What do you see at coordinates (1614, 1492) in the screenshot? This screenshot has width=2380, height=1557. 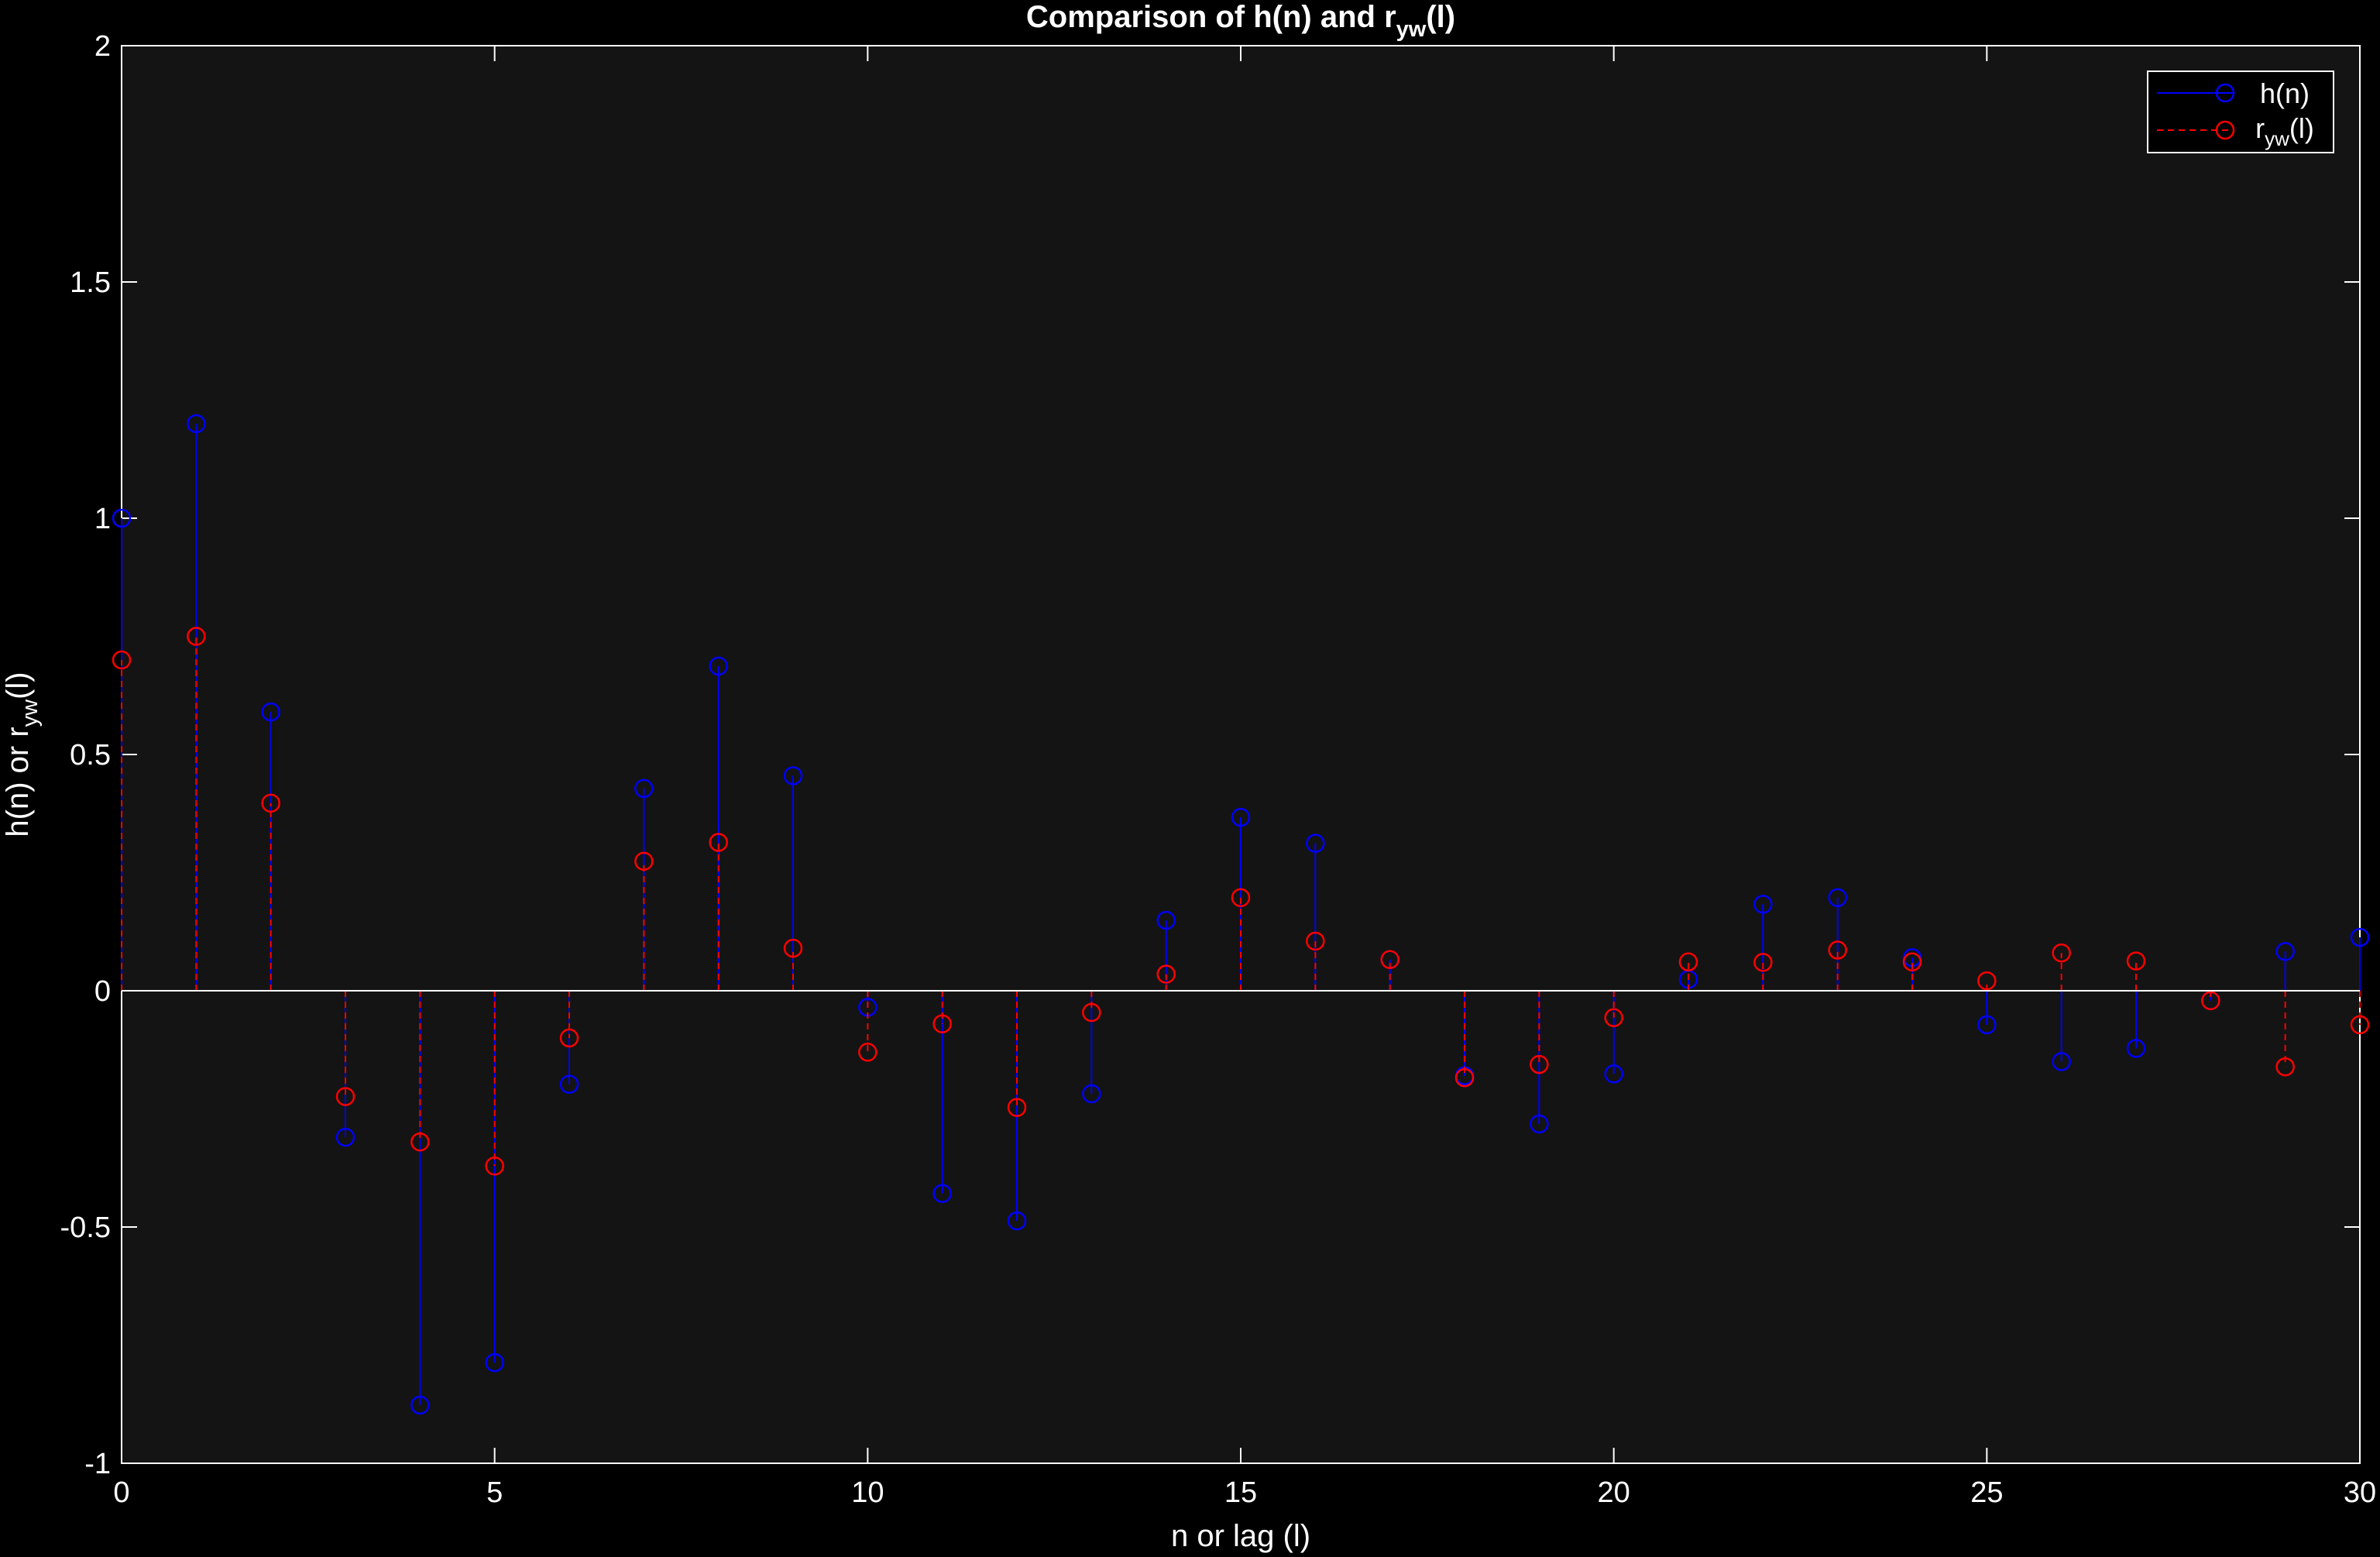 I see `x-tick-label: 20` at bounding box center [1614, 1492].